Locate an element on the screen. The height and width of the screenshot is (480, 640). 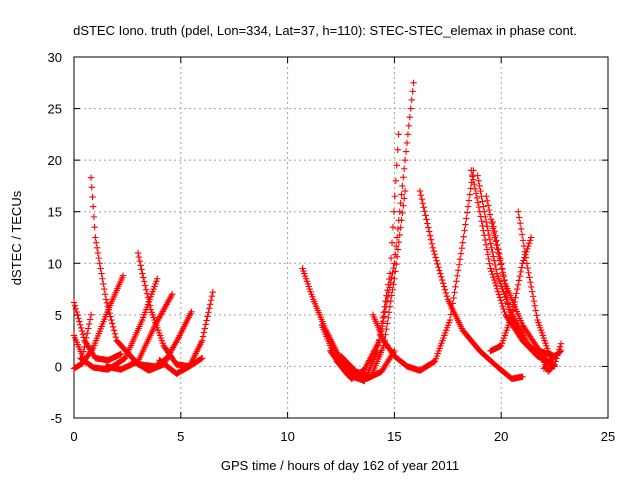
y-tick-label: 0 is located at coordinates (58, 366).